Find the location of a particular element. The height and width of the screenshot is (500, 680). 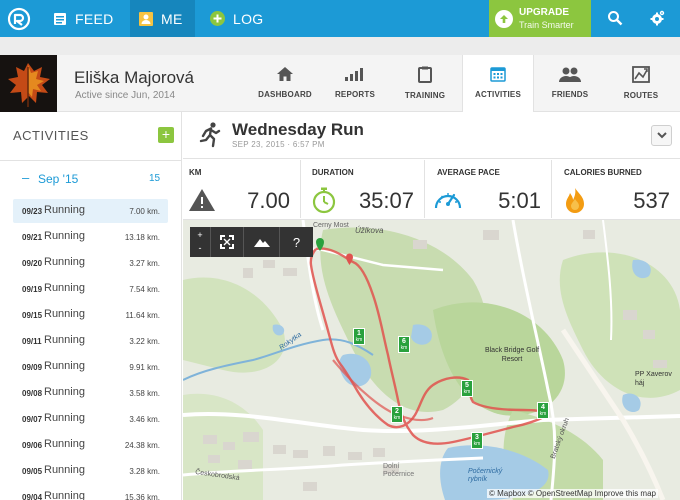

stat-distance-value: 7.00 is located at coordinates (268, 200).